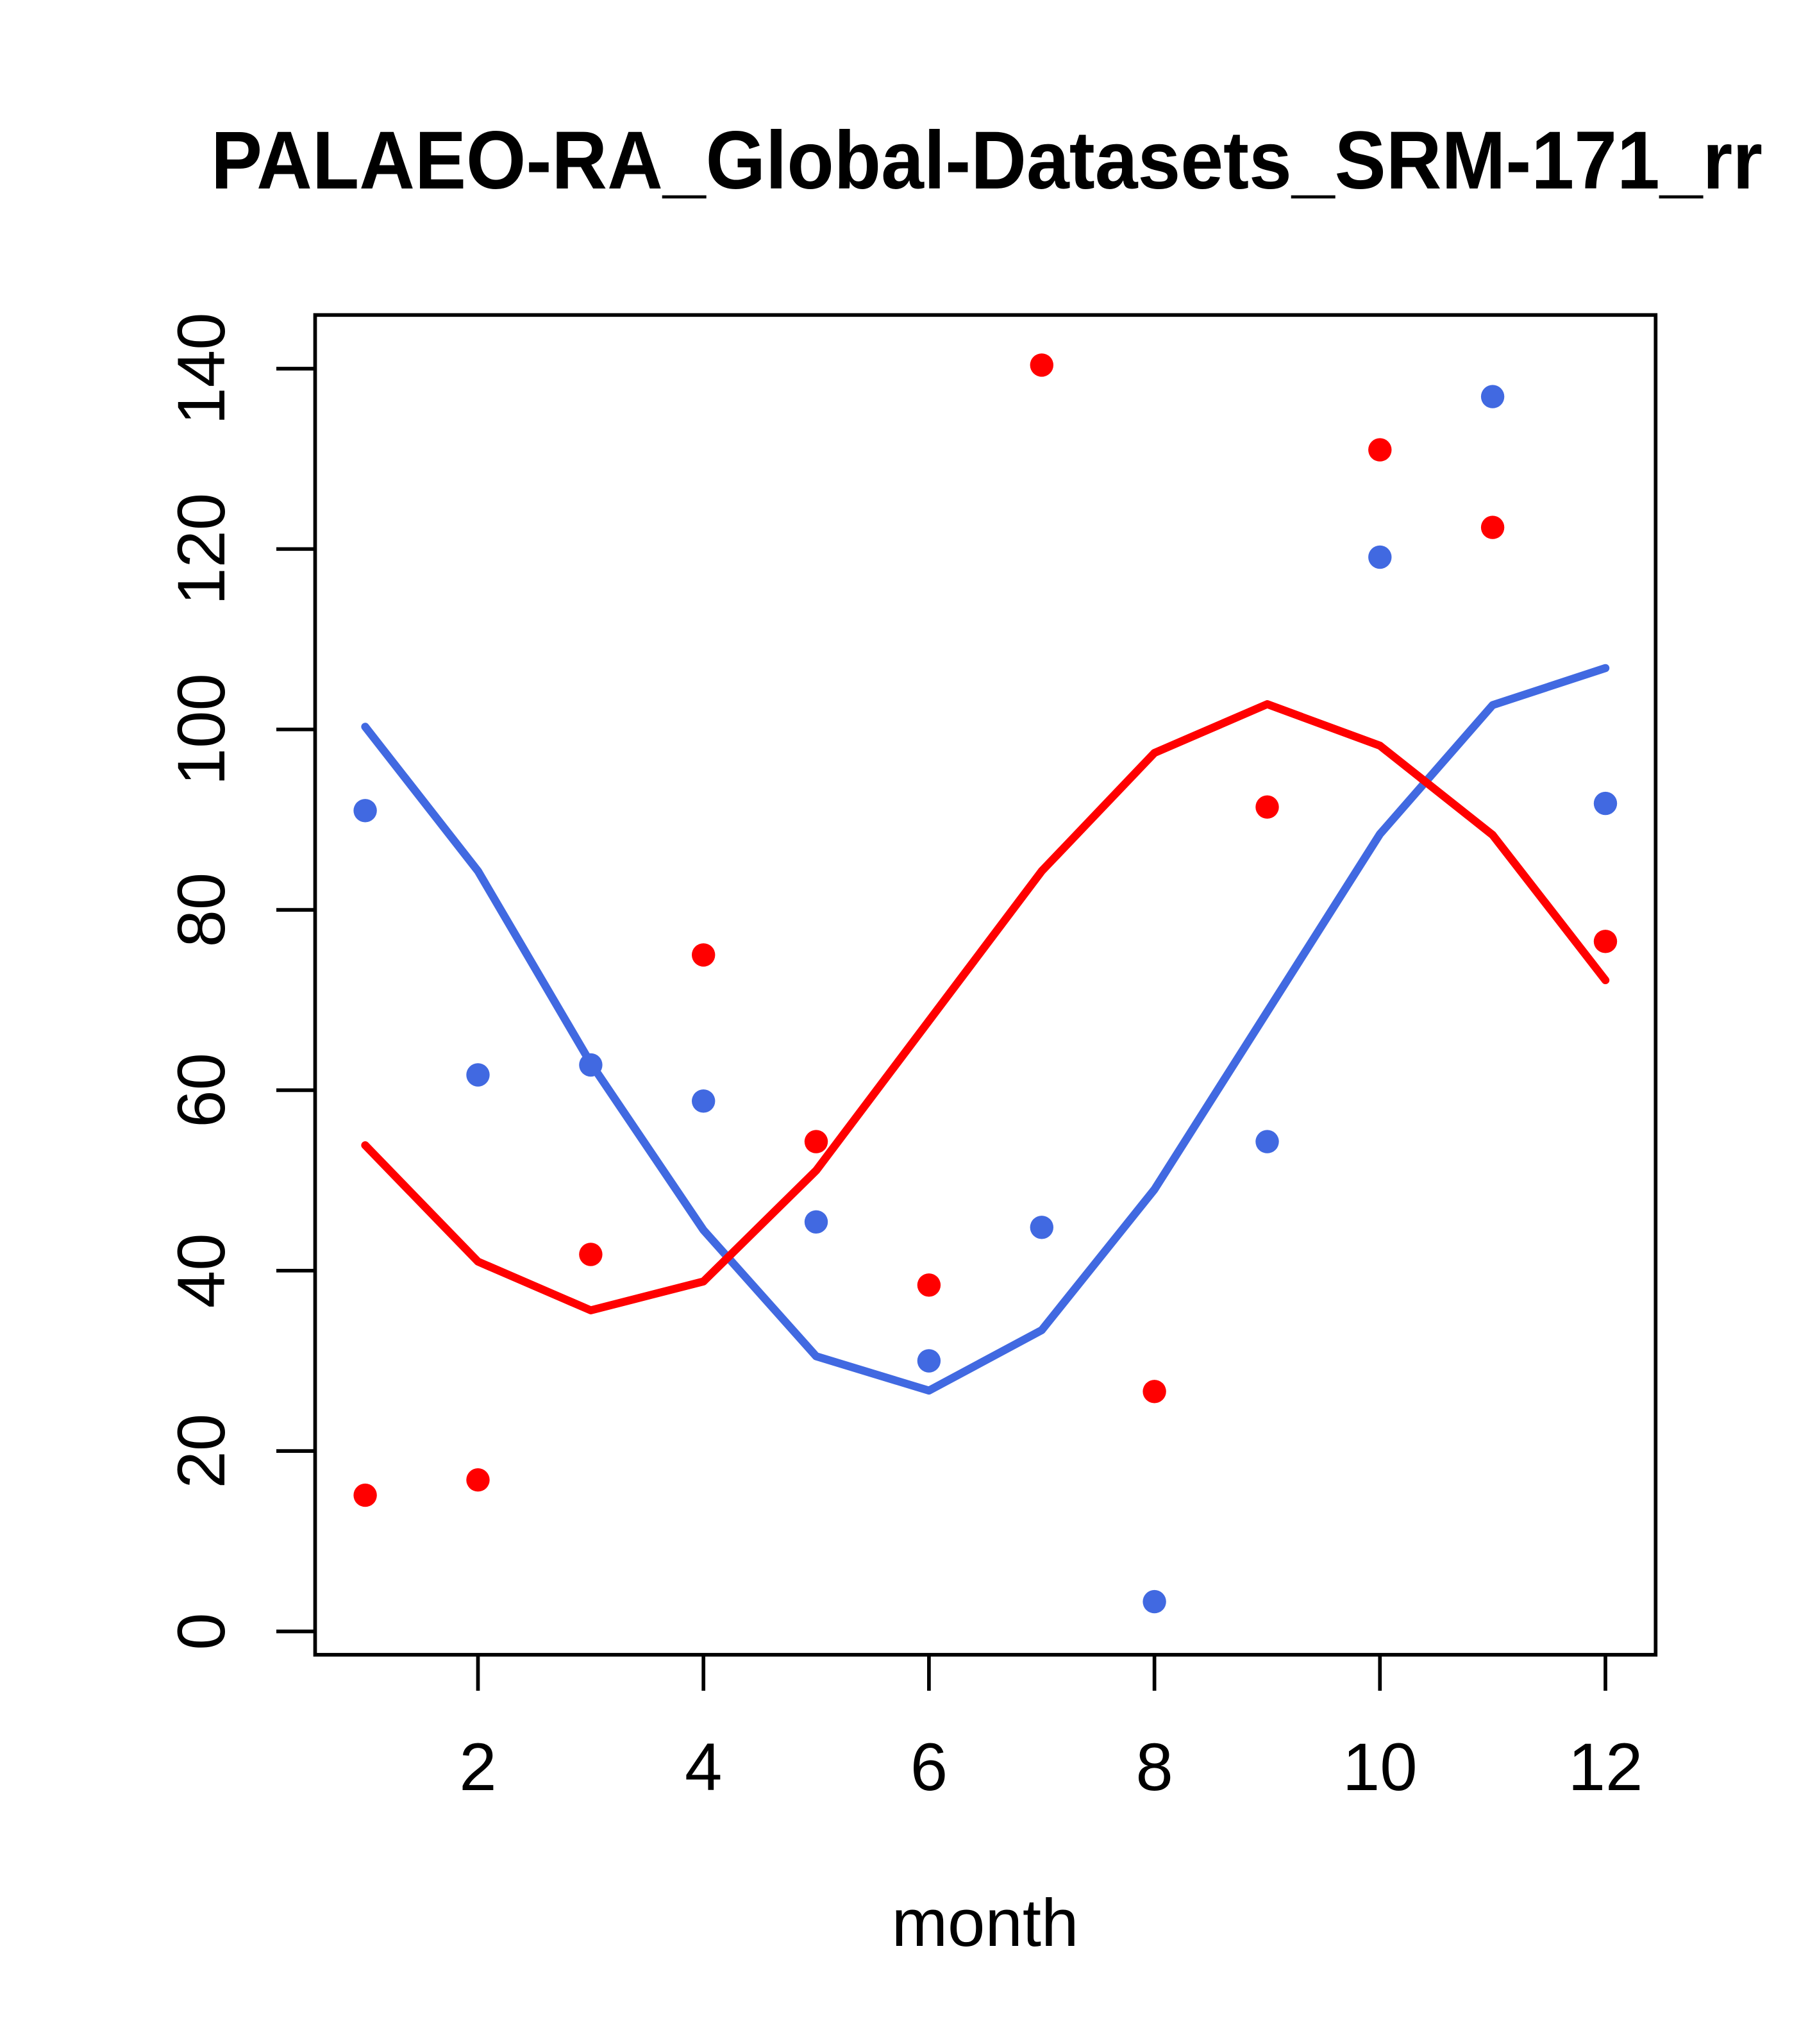 This screenshot has width=1817, height=2044. Describe the element at coordinates (929, 1767) in the screenshot. I see `svg-text: 6` at that location.